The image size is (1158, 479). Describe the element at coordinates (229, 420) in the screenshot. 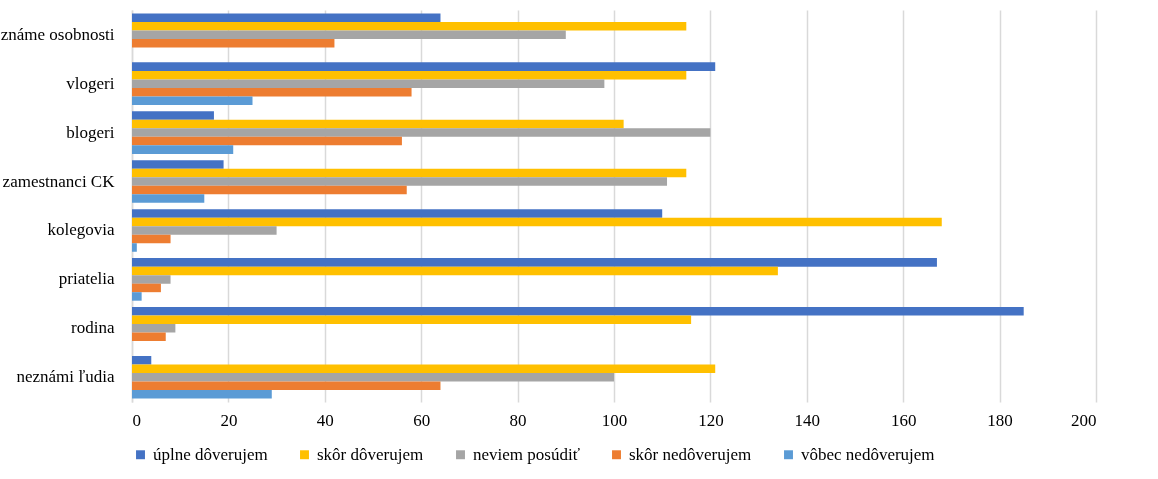

I see `x-tick-label: 20` at that location.